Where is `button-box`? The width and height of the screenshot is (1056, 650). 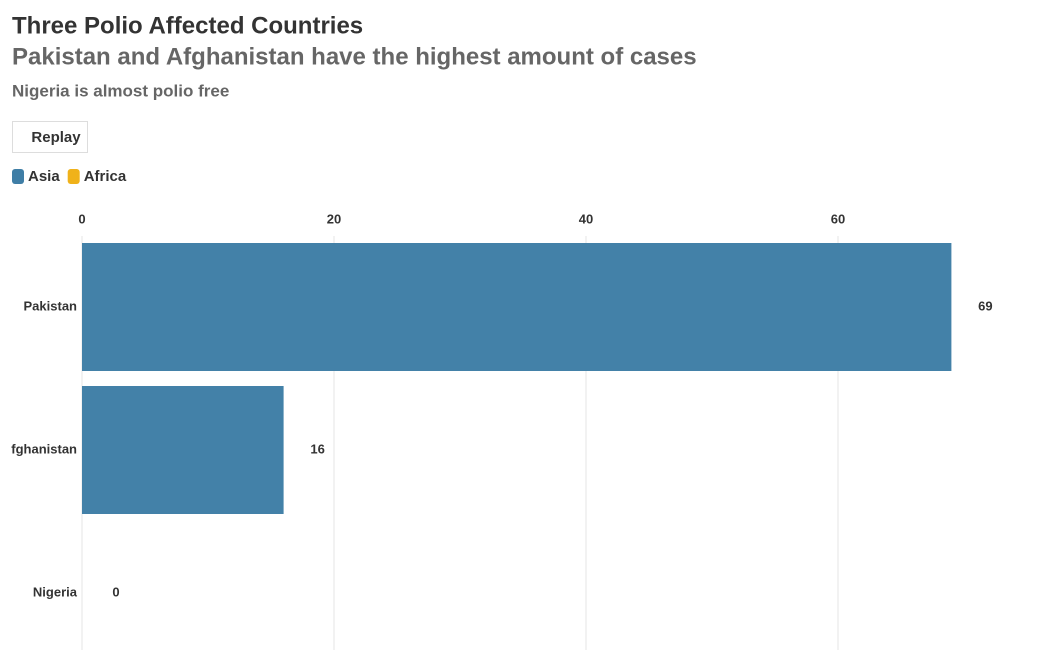 button-box is located at coordinates (50, 137).